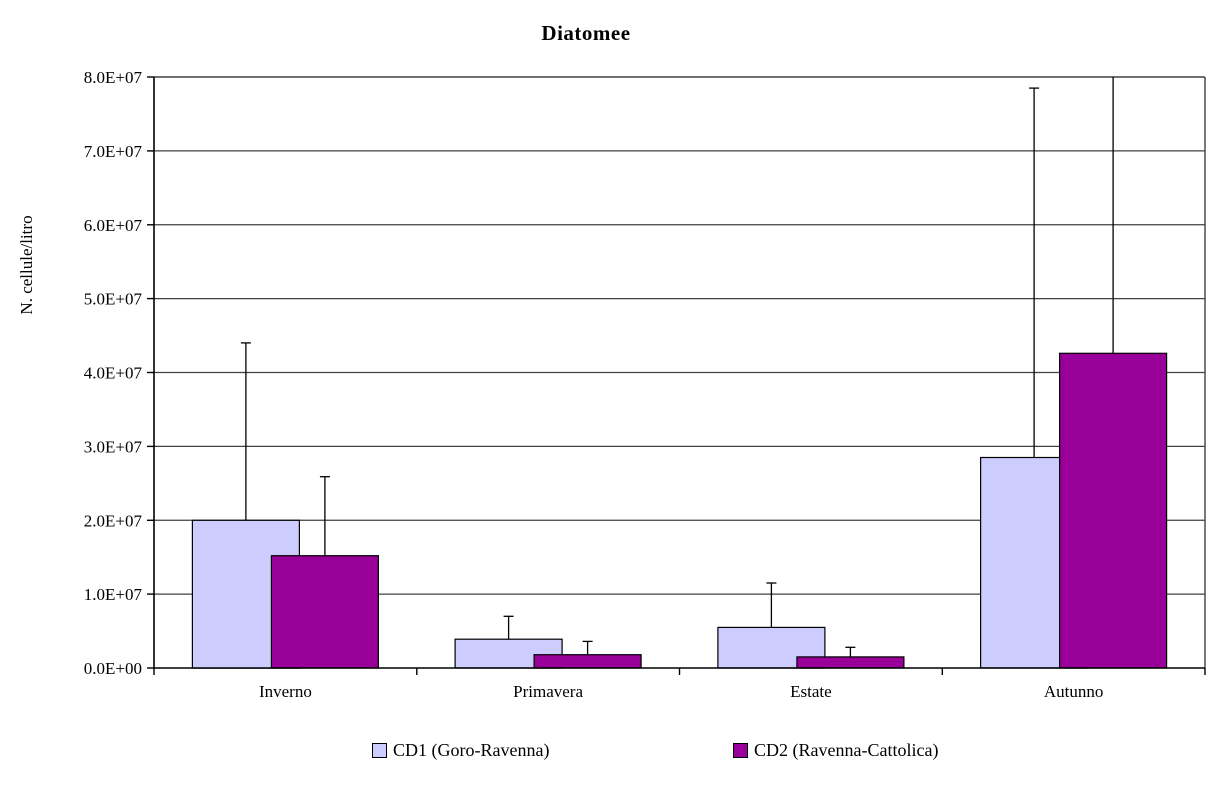 The image size is (1218, 798). I want to click on legend-item-cd2: CD2 (Ravenna-Cattolica), so click(835, 750).